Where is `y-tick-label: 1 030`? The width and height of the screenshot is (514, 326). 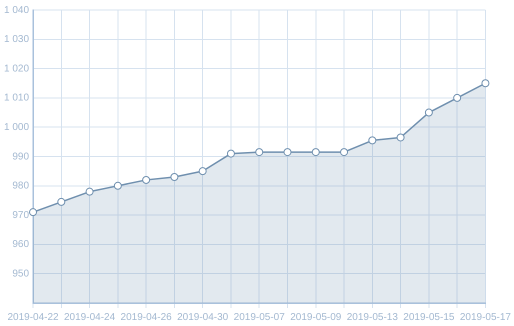 y-tick-label: 1 030 is located at coordinates (17, 40).